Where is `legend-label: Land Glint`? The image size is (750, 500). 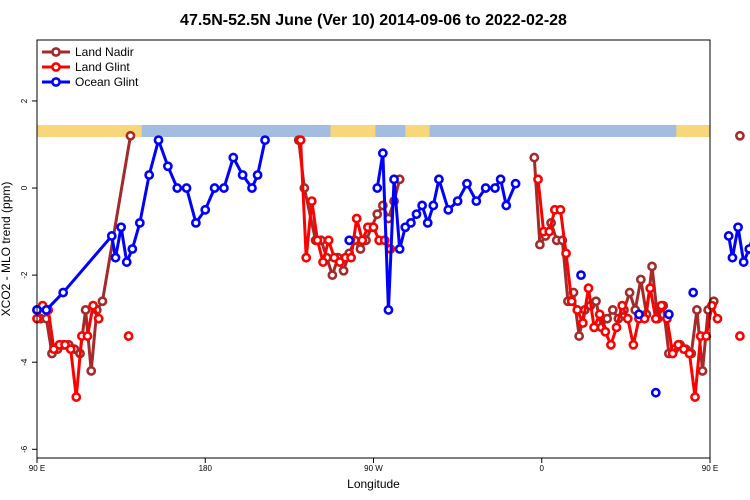
legend-label: Land Glint is located at coordinates (102, 67).